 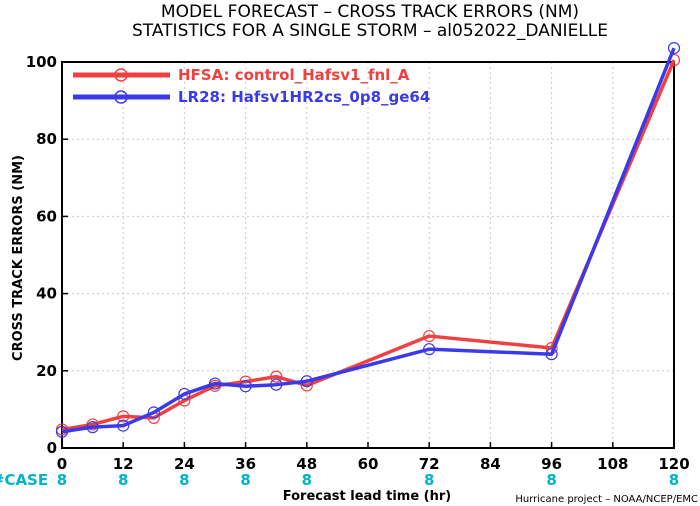 What do you see at coordinates (306, 464) in the screenshot?
I see `x-tick-label: 48` at bounding box center [306, 464].